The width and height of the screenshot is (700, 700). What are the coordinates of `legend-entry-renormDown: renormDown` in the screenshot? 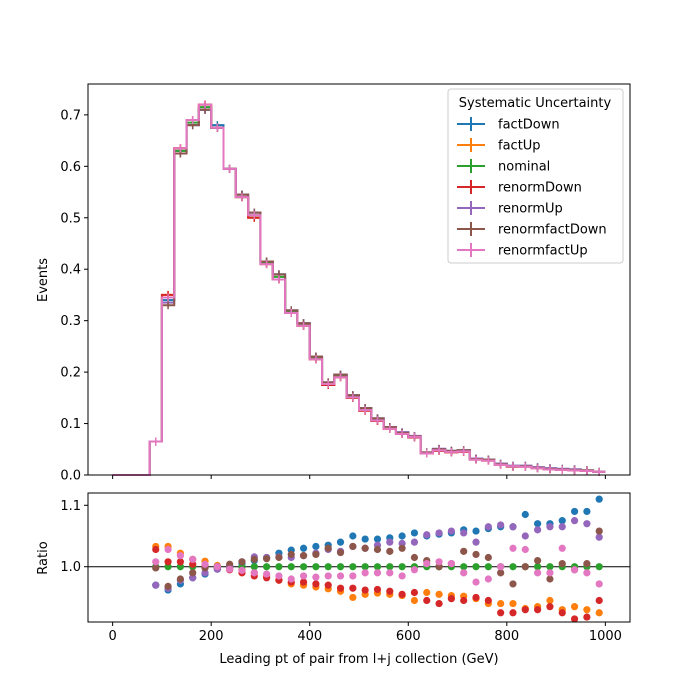 It's located at (519, 188).